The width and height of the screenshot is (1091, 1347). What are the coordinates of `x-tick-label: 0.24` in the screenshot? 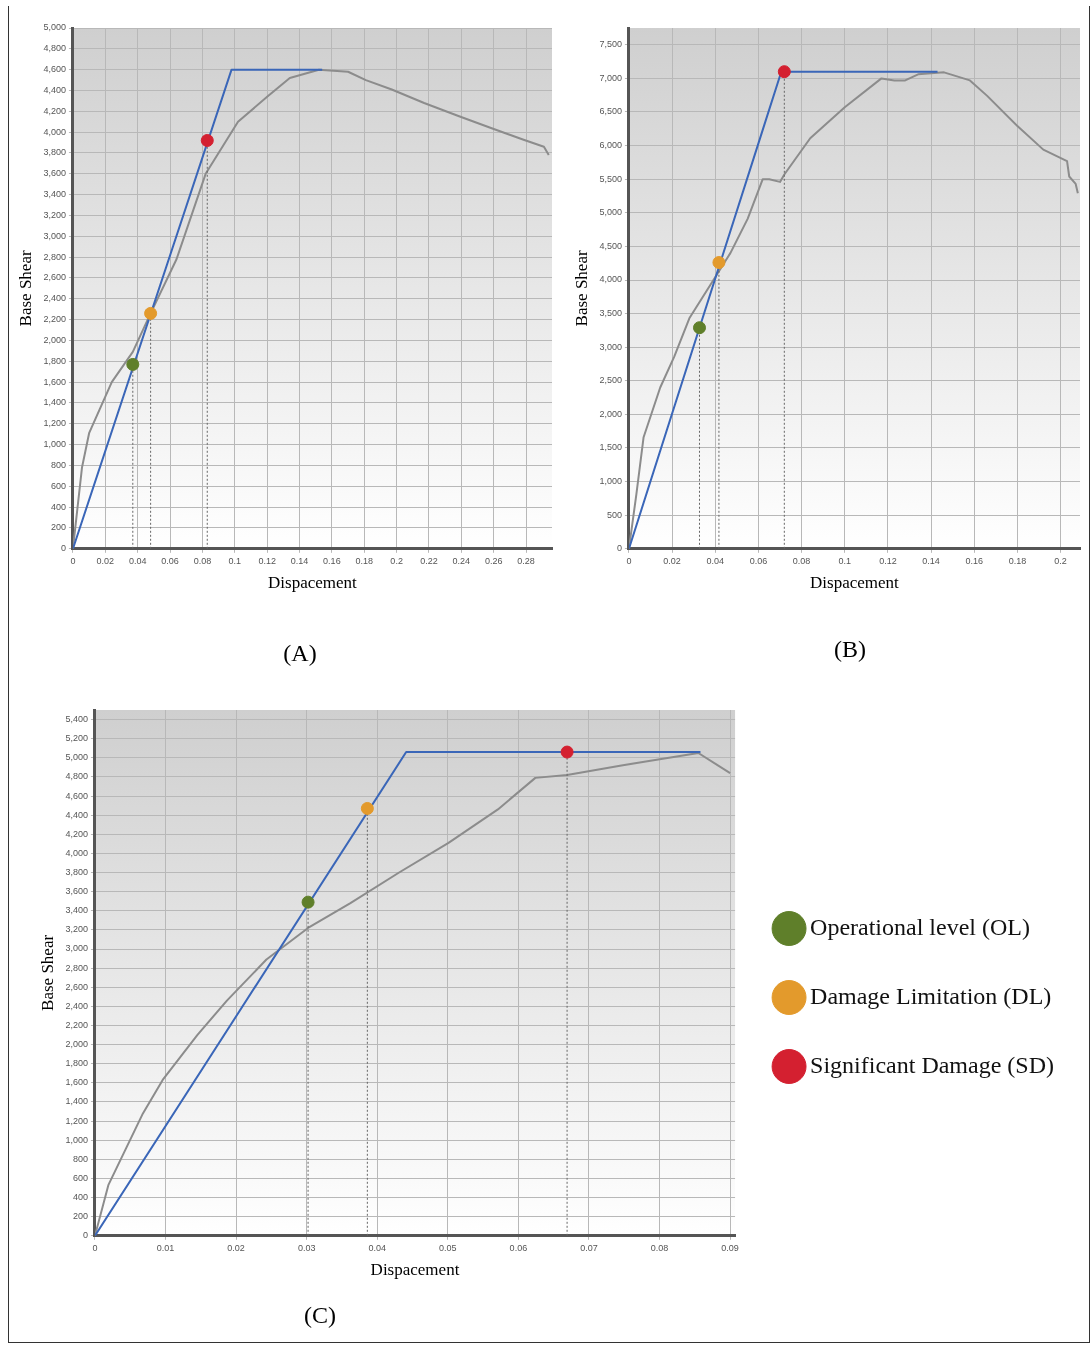 It's located at (461, 560).